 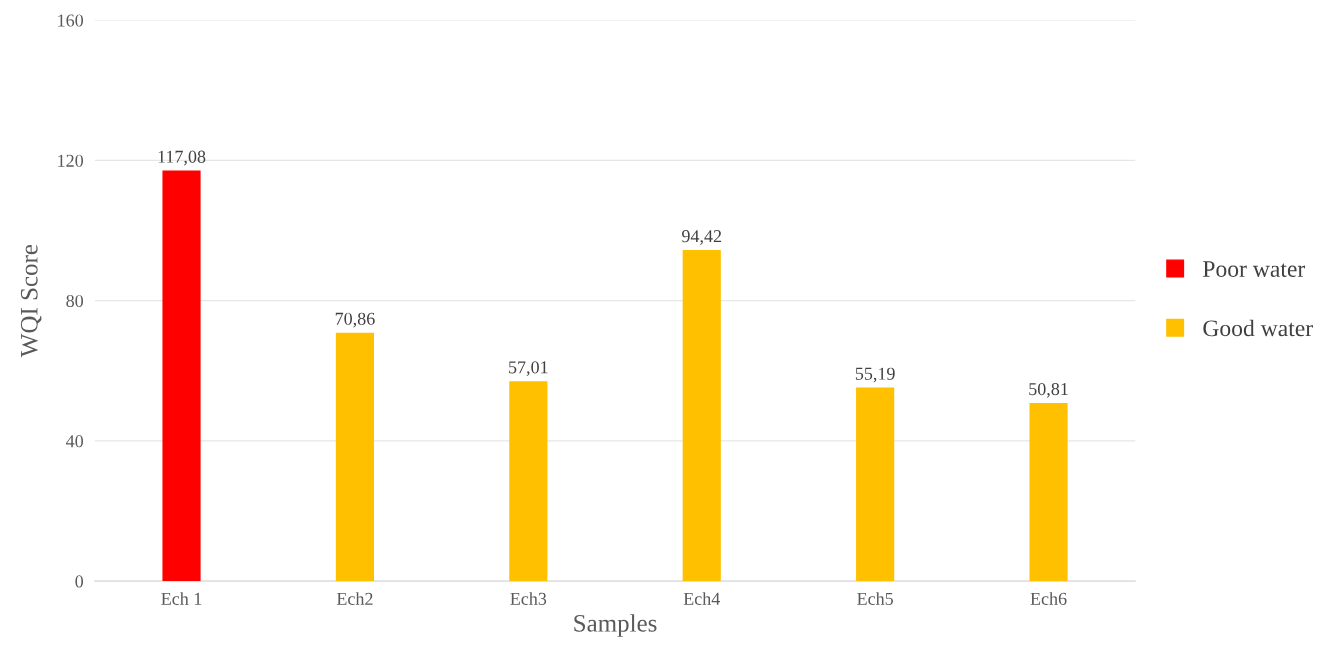 What do you see at coordinates (702, 598) in the screenshot?
I see `x-tick-label: Ech4` at bounding box center [702, 598].